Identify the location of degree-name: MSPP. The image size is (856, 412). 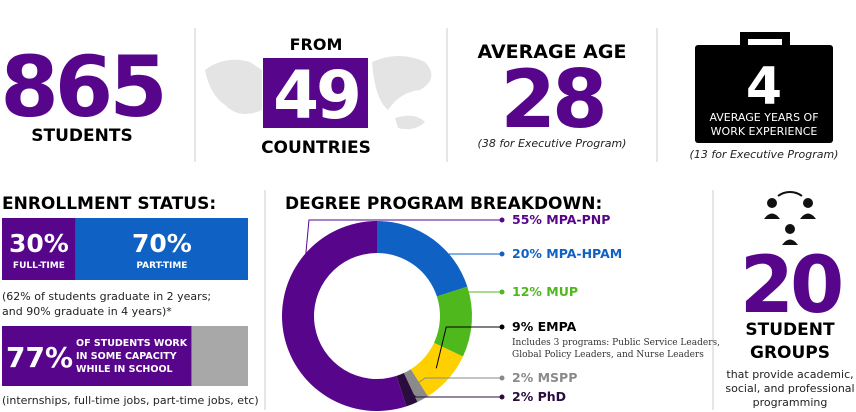
(558, 377).